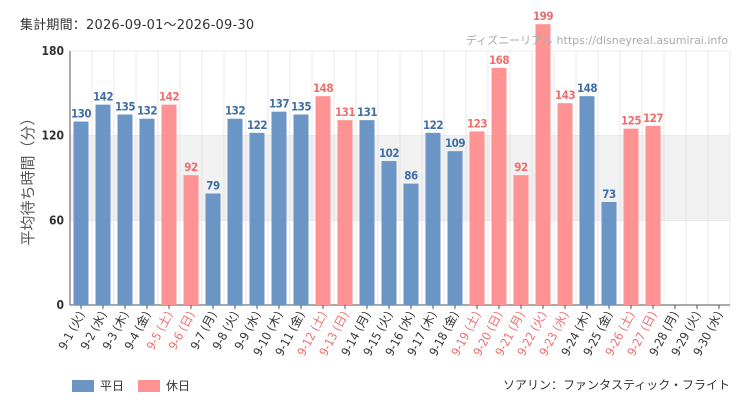  I want to click on bar-value-label: 143, so click(565, 95).